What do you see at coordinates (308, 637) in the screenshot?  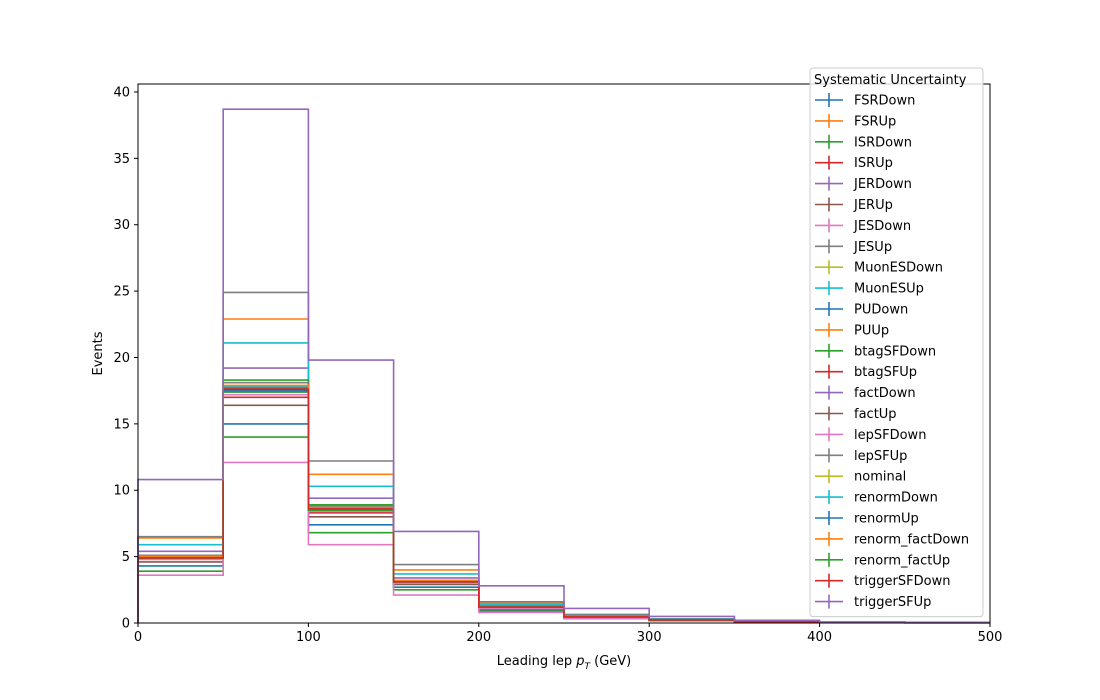 I see `x-tick-label-100: 100` at bounding box center [308, 637].